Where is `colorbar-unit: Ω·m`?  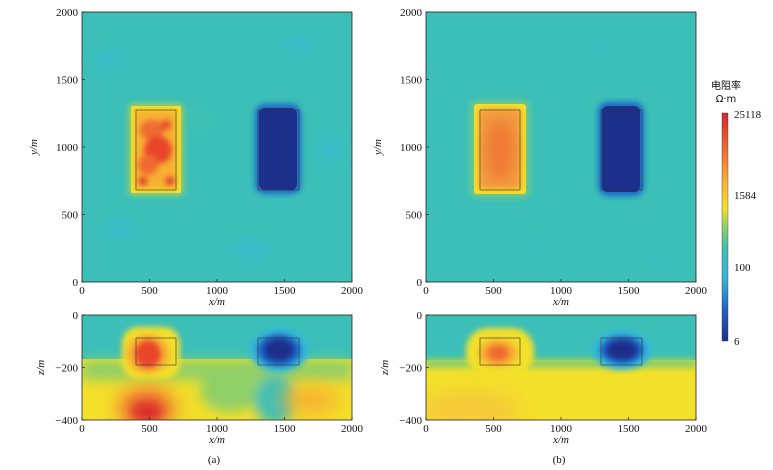
colorbar-unit: Ω·m is located at coordinates (726, 99).